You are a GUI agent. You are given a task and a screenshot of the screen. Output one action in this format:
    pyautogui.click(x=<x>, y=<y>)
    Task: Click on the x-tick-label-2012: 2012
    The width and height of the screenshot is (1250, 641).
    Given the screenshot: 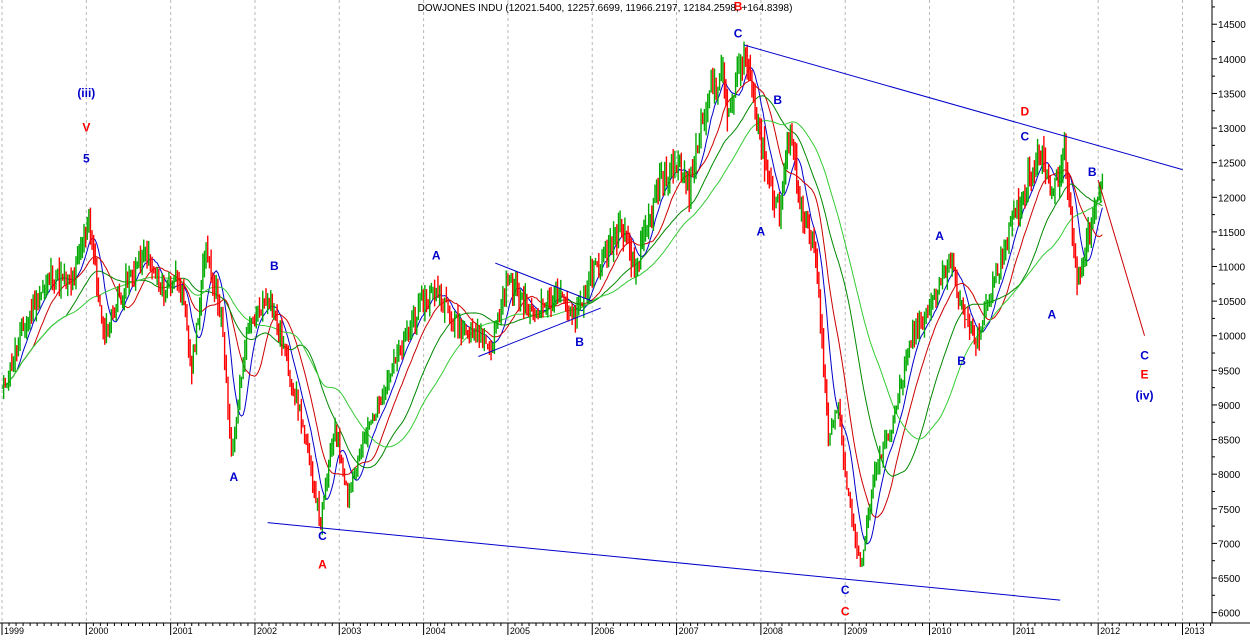 What is the action you would take?
    pyautogui.click(x=1110, y=631)
    